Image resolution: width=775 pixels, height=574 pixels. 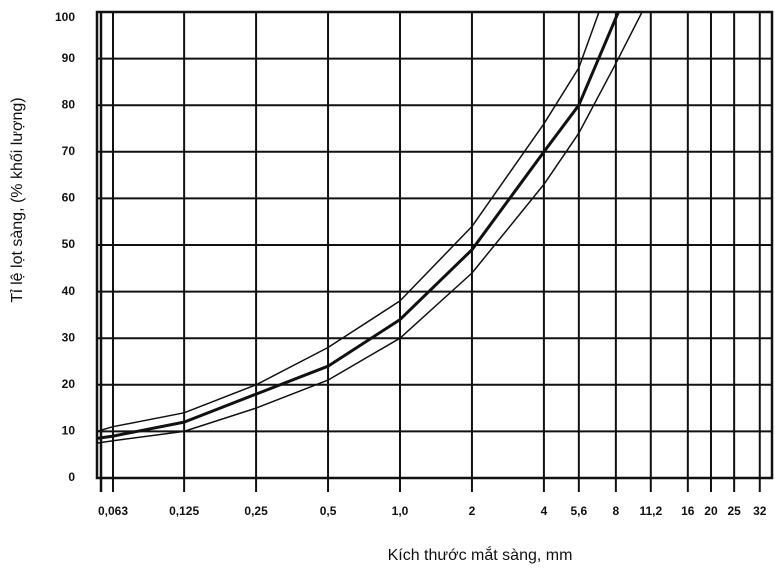 What do you see at coordinates (69, 431) in the screenshot?
I see `y-tick-label: 10` at bounding box center [69, 431].